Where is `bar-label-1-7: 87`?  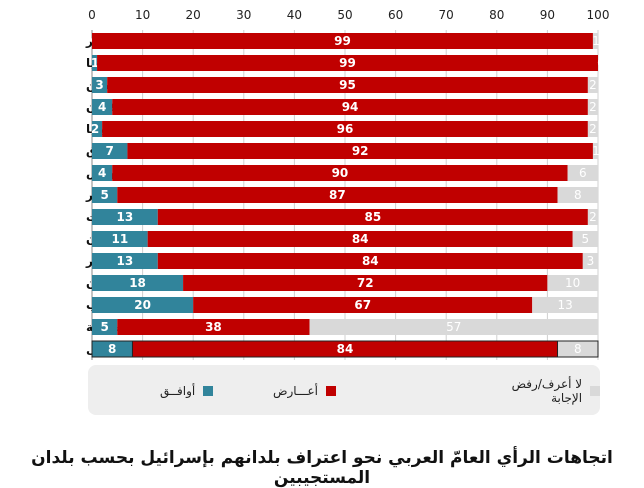 bar-label-1-7: 87 is located at coordinates (337, 195).